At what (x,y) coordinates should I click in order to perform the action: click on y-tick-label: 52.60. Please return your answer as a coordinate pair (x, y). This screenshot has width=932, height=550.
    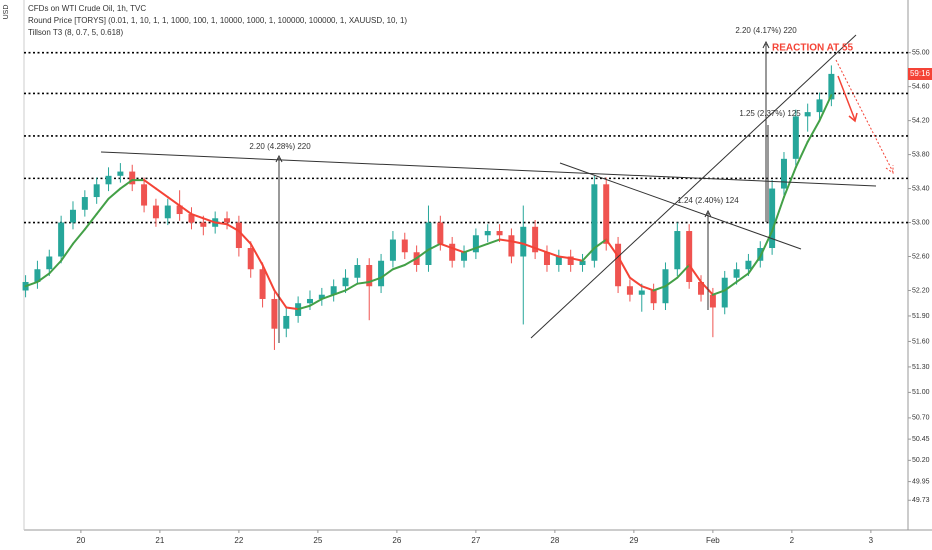
    Looking at the image, I should click on (921, 256).